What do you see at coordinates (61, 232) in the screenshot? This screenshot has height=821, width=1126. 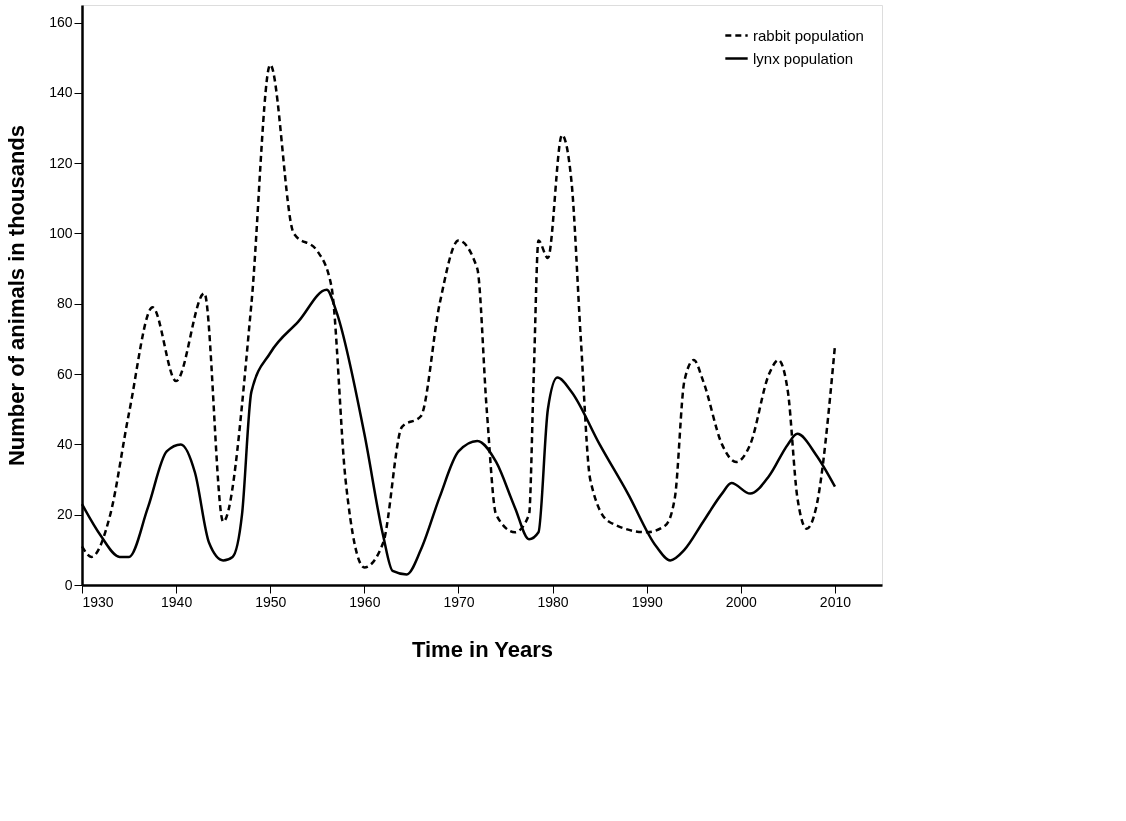 I see `y-tick-label: 100` at bounding box center [61, 232].